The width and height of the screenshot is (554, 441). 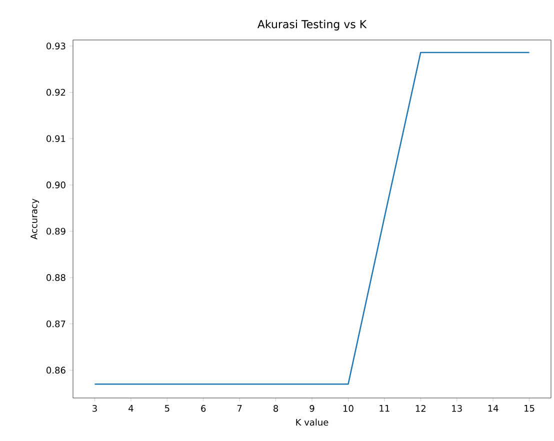 I want to click on y-tick-label: 0.88, so click(x=56, y=277).